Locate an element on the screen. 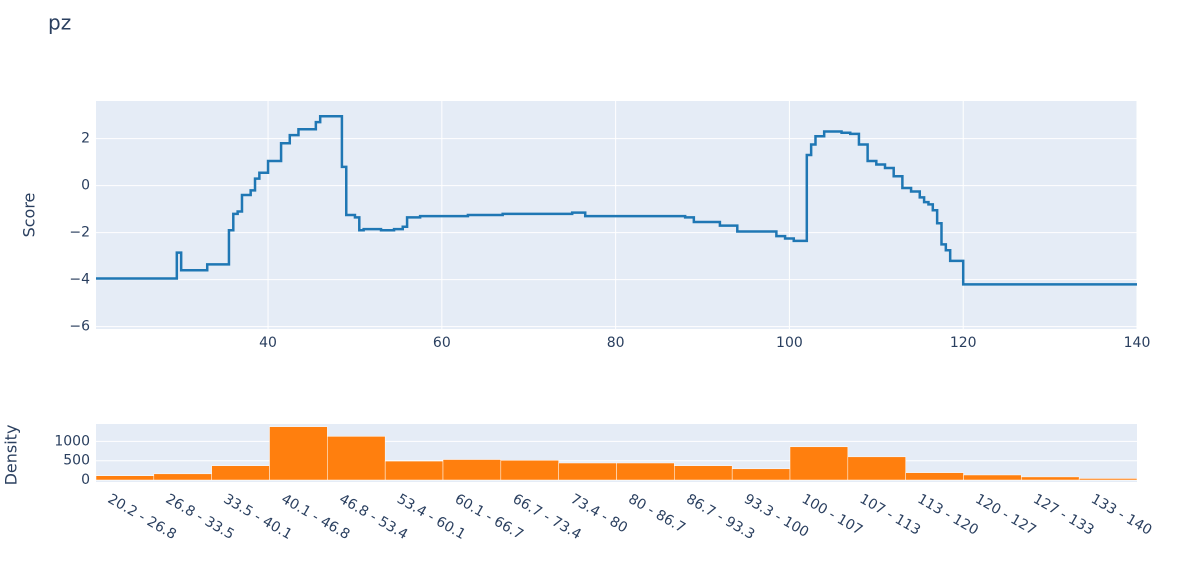  chart-title: pz is located at coordinates (59, 23).